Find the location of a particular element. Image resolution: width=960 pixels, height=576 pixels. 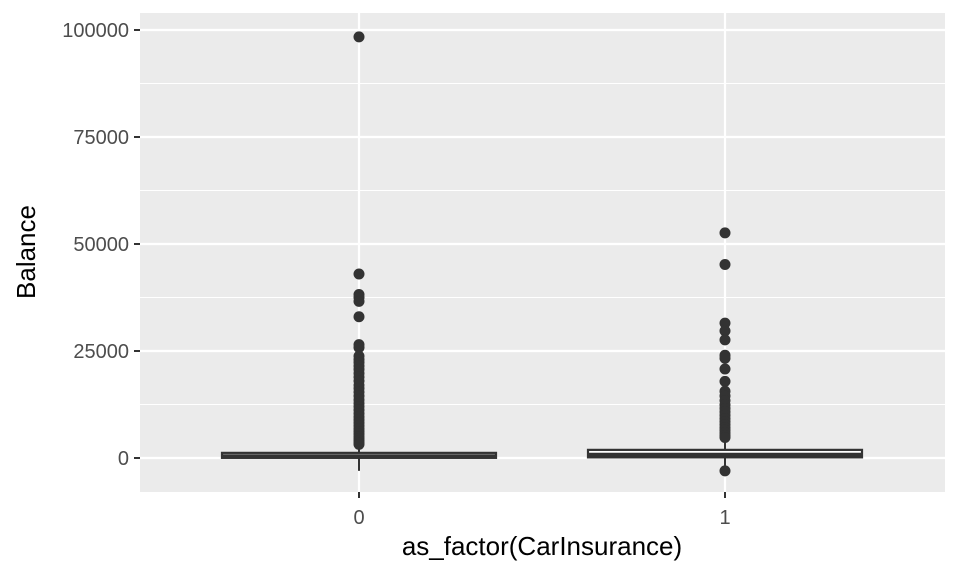

y-axis: 0 25000 50000 75000 100000 is located at coordinates (101, 245).